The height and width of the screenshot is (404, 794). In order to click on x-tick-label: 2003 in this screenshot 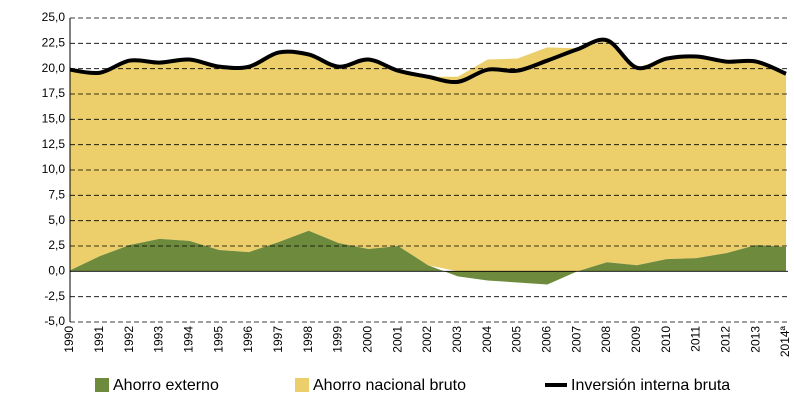, I will do `click(457, 339)`.